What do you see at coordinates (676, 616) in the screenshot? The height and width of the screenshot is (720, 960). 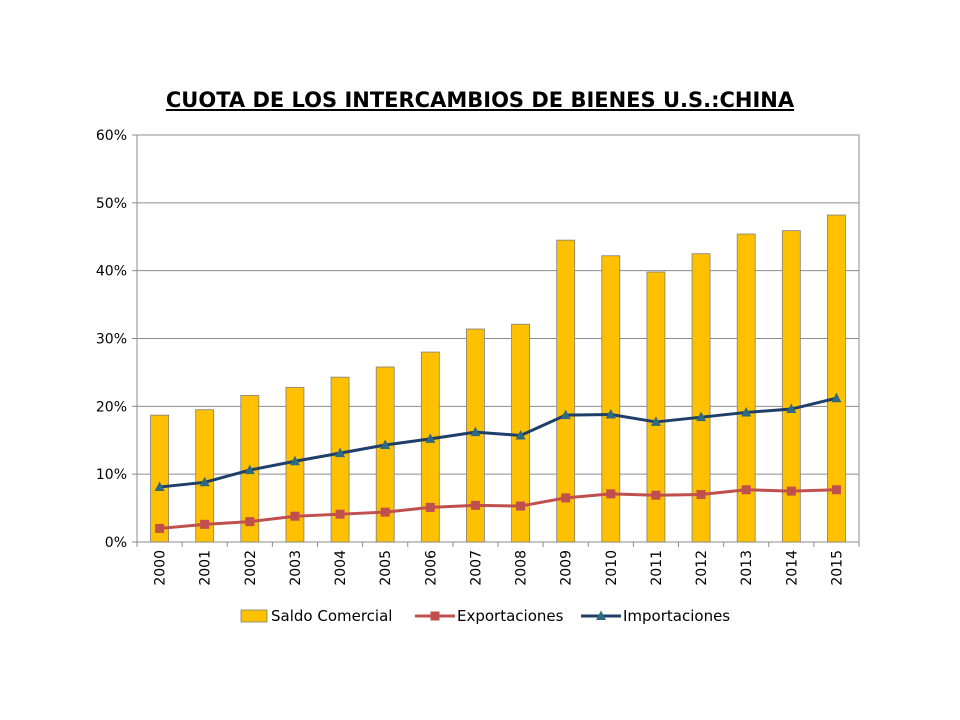 I see `legend-label-importaciones: Importaciones` at bounding box center [676, 616].